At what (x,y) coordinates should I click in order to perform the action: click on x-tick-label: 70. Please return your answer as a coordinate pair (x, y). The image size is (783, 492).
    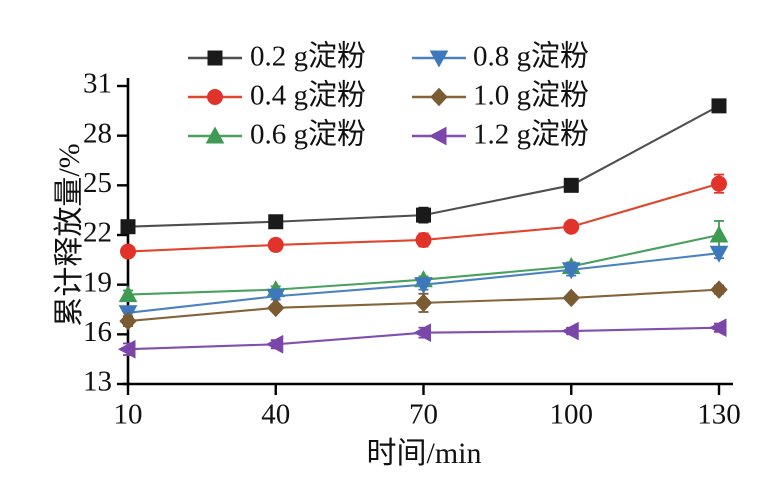
    Looking at the image, I should click on (423, 415).